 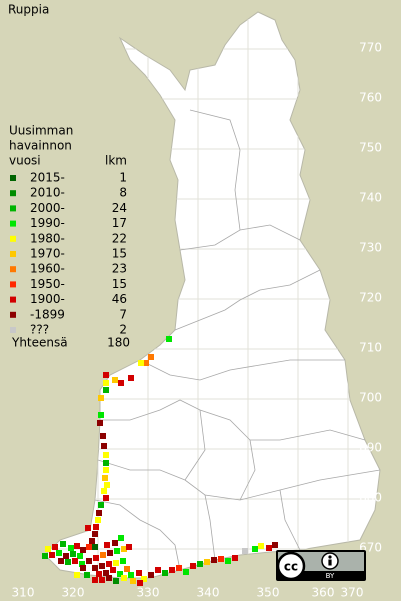 What do you see at coordinates (47, 238) in the screenshot?
I see `legend-label: 1980-` at bounding box center [47, 238].